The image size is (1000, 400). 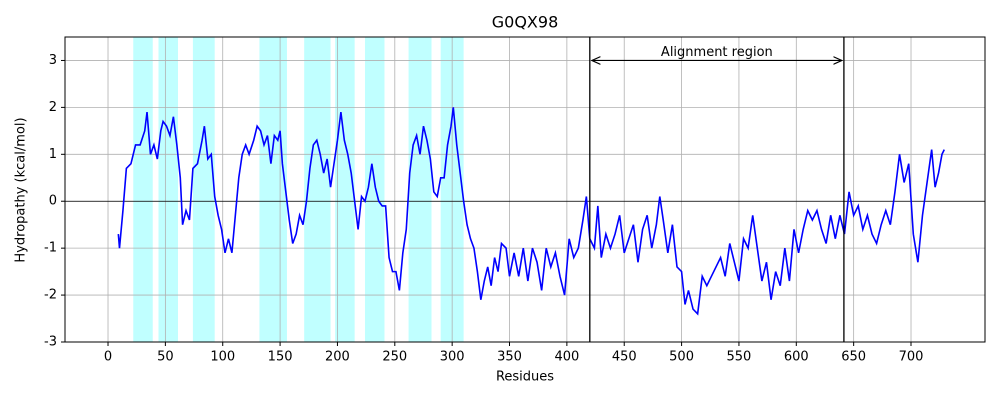 I want to click on x-tick-label: 0, so click(x=108, y=357).